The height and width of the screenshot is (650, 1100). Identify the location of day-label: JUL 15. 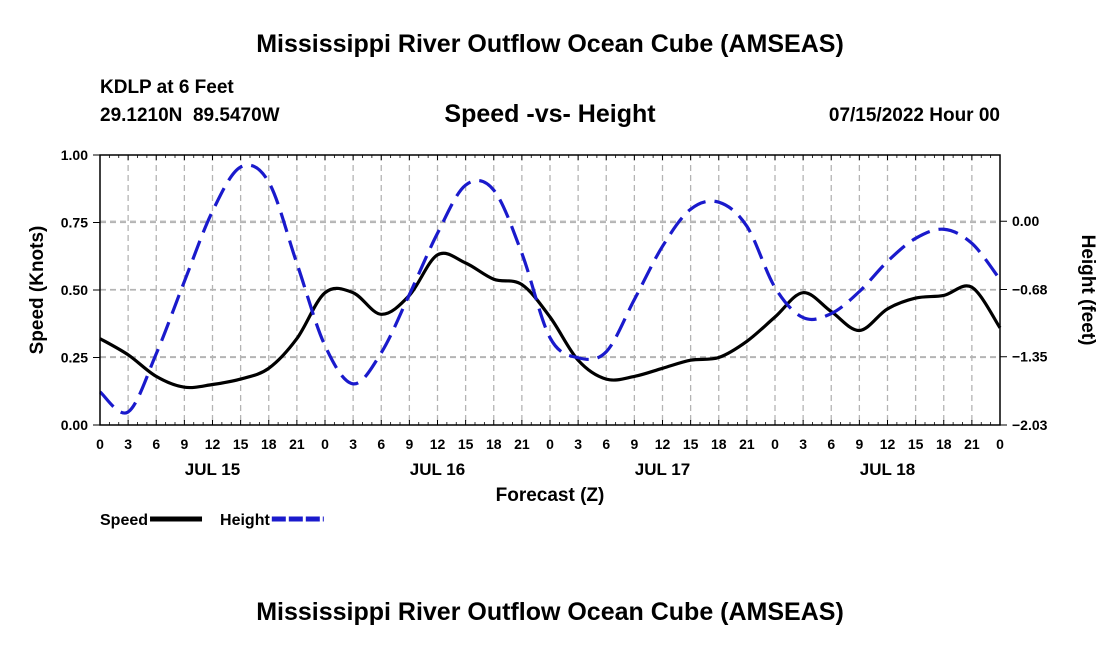
(212, 469).